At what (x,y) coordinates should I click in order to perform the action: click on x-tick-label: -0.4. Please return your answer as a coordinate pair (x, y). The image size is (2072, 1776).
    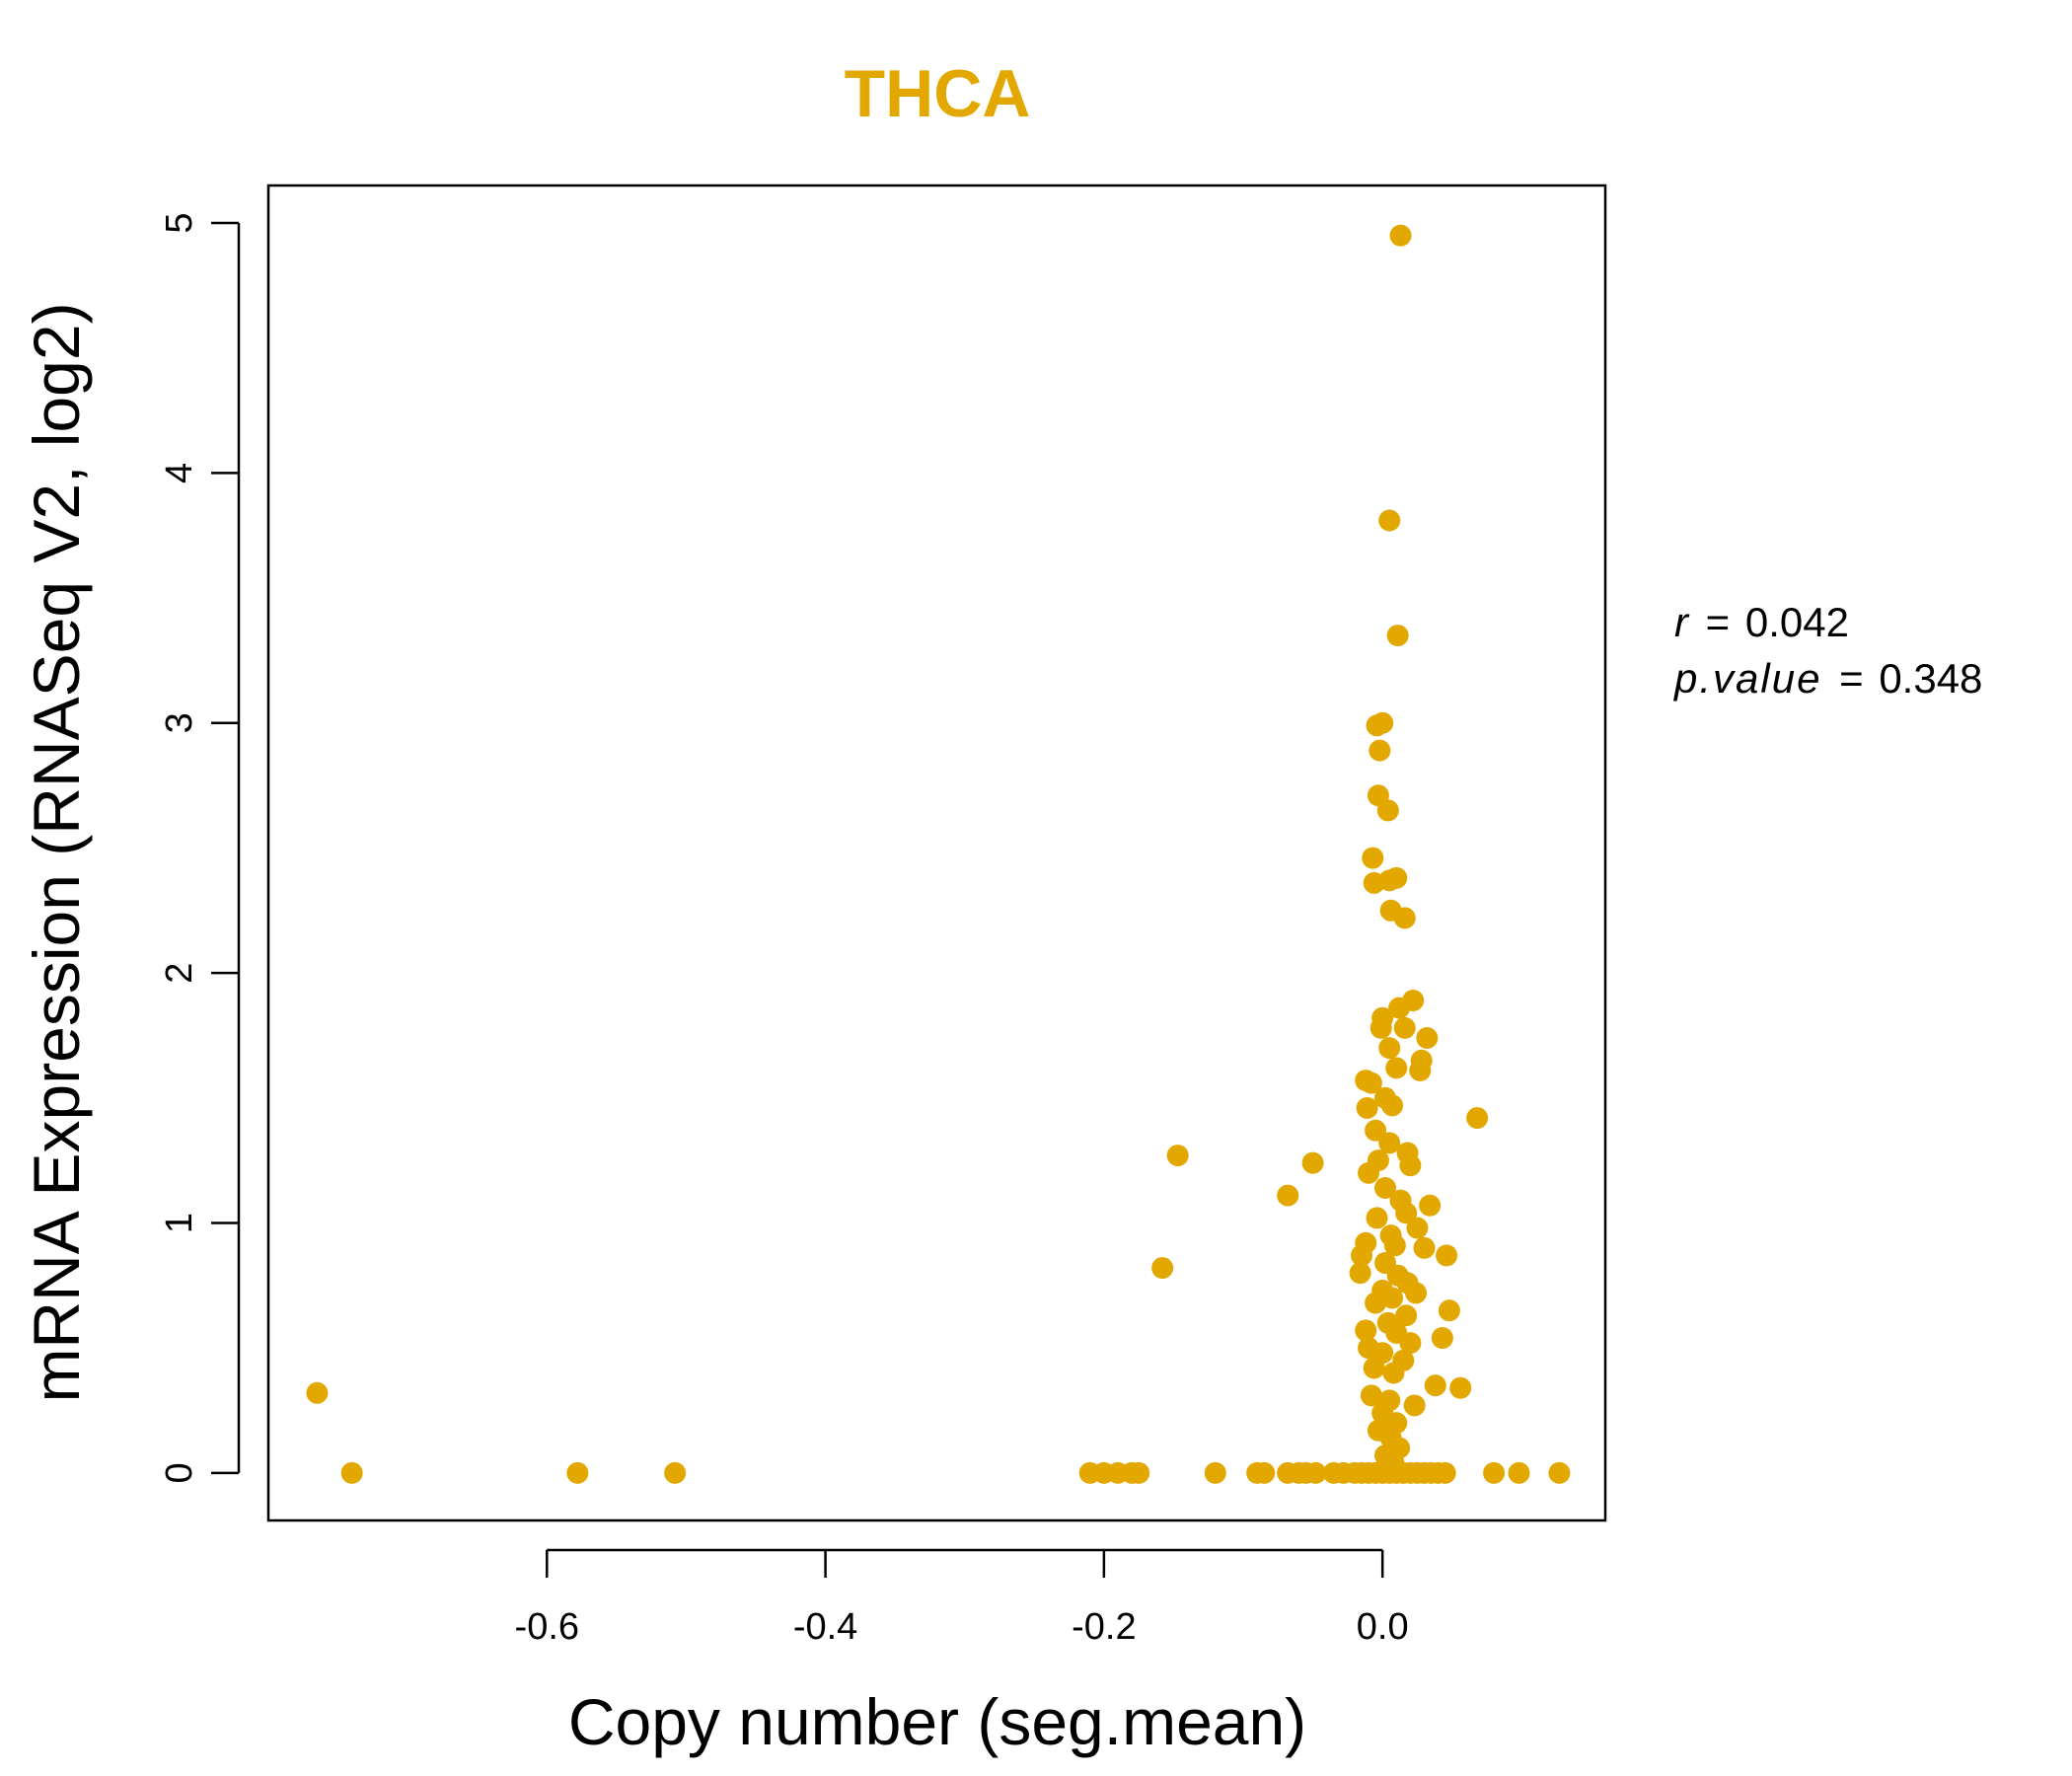
    Looking at the image, I should click on (825, 1627).